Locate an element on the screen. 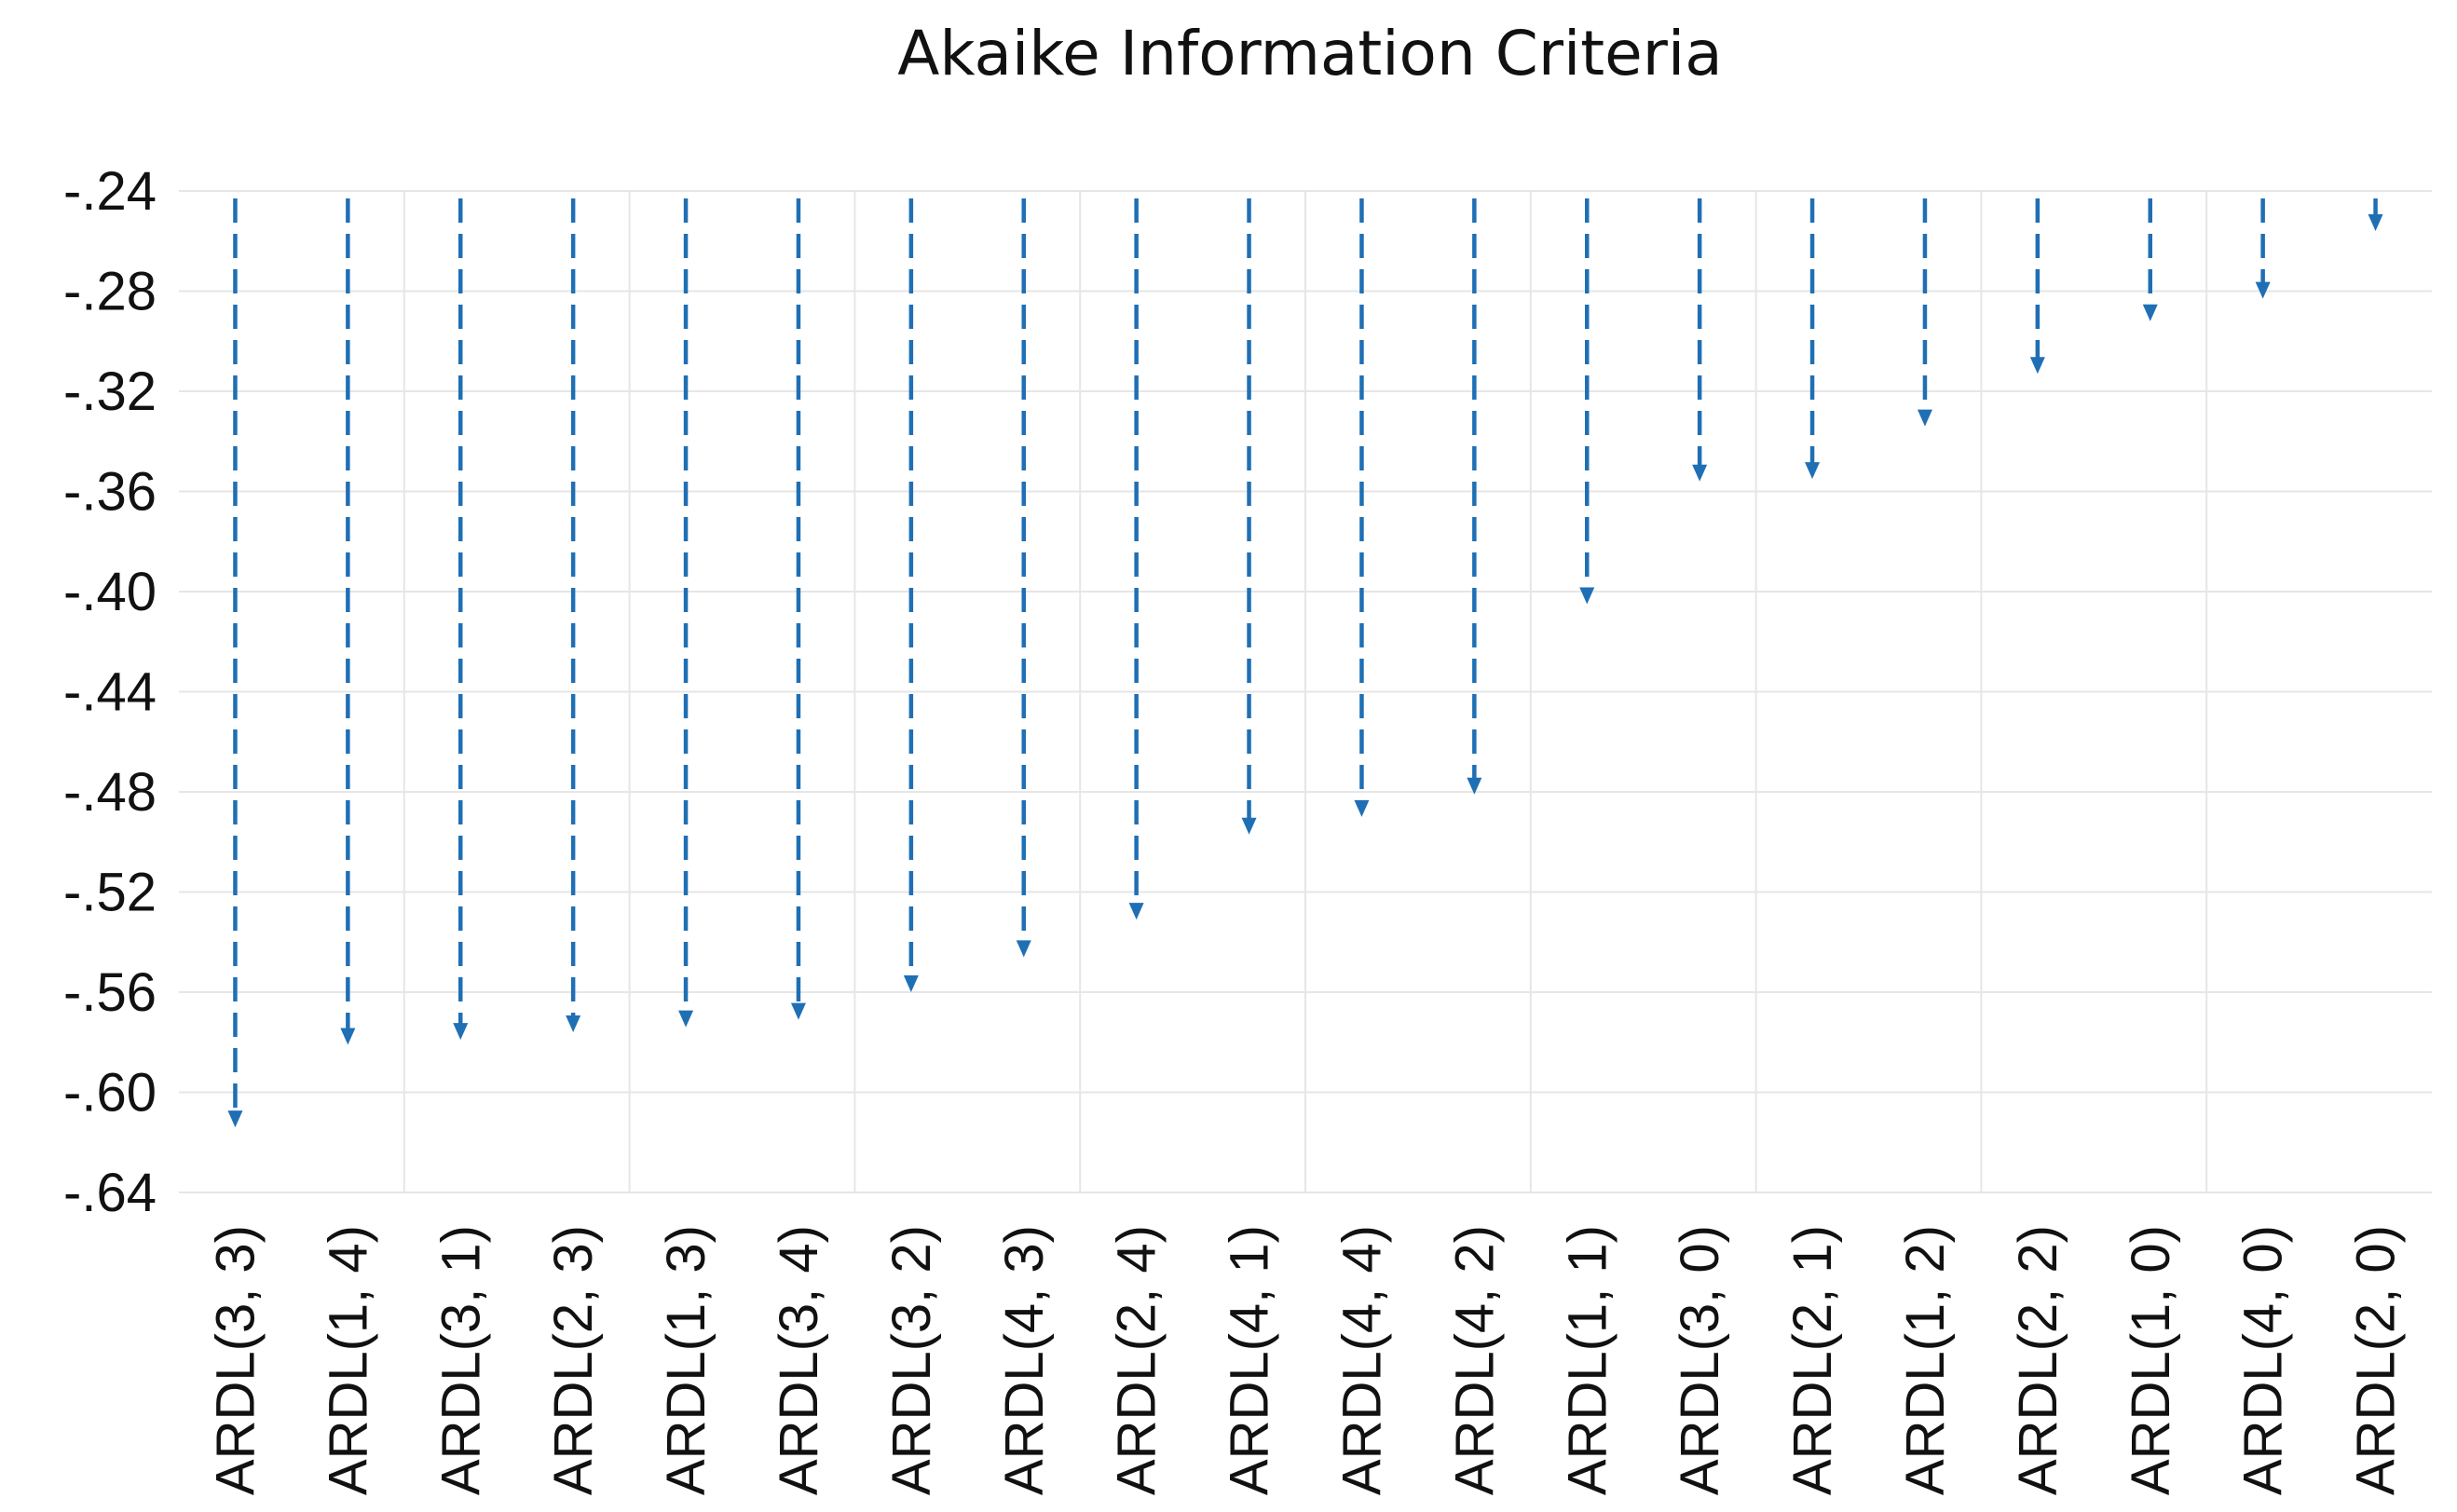 Image resolution: width=2457 pixels, height=1512 pixels. x-tick-label: ARDL(2, 4) is located at coordinates (1137, 1360).